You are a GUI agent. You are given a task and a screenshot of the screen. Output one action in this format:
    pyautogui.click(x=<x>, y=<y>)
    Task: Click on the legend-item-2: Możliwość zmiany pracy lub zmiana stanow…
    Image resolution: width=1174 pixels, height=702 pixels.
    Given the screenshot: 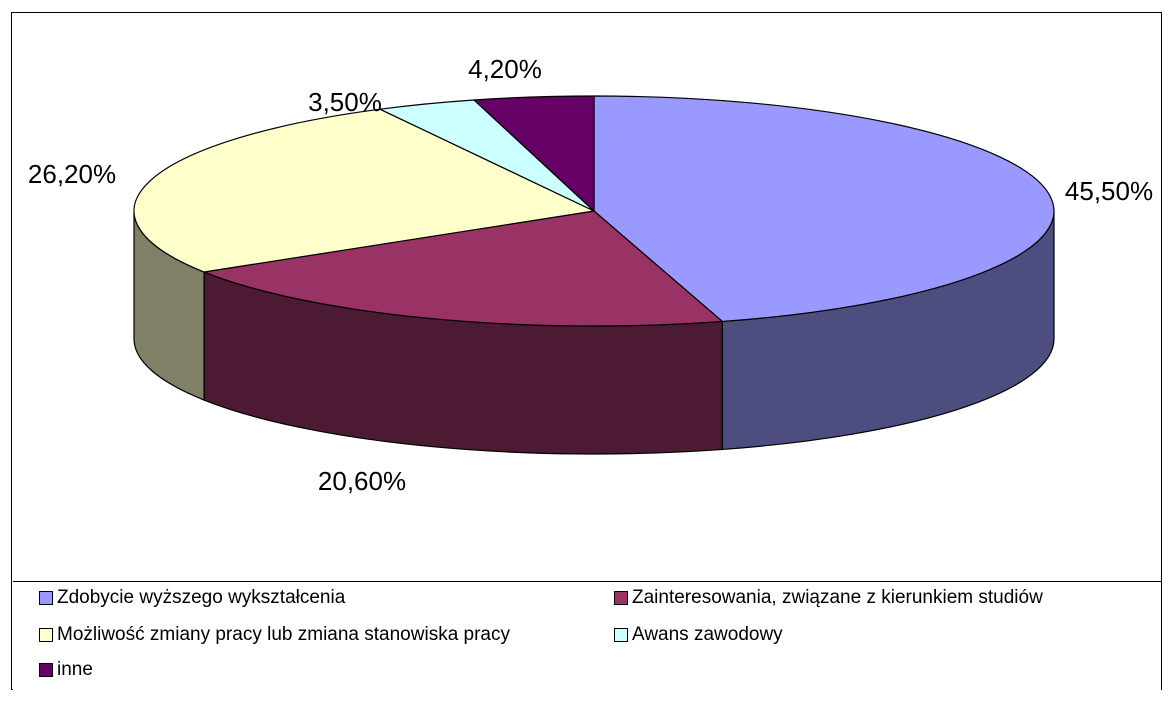 What is the action you would take?
    pyautogui.click(x=274, y=635)
    